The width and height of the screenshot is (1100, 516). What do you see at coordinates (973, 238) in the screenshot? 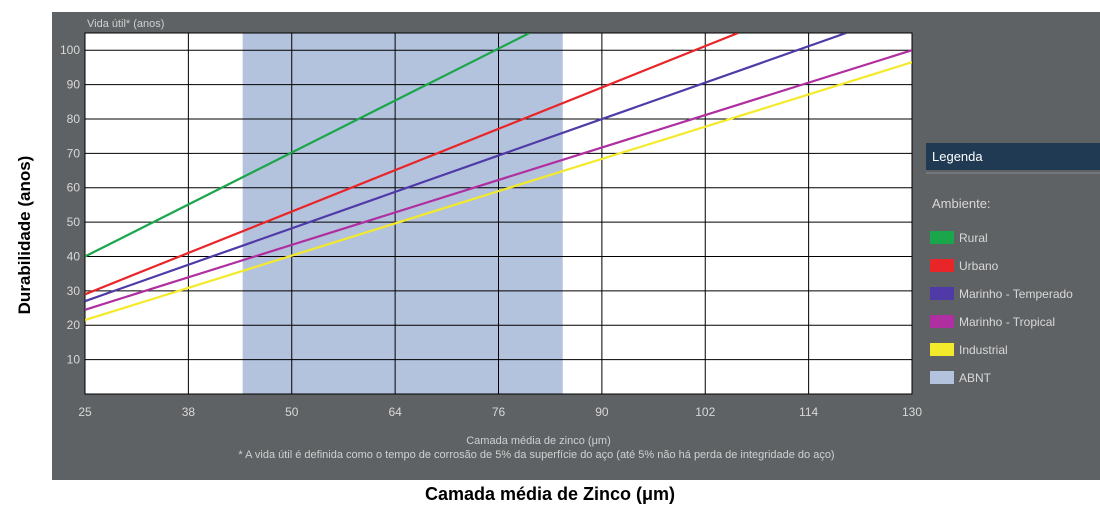
I see `legend-item-label: Rural` at bounding box center [973, 238].